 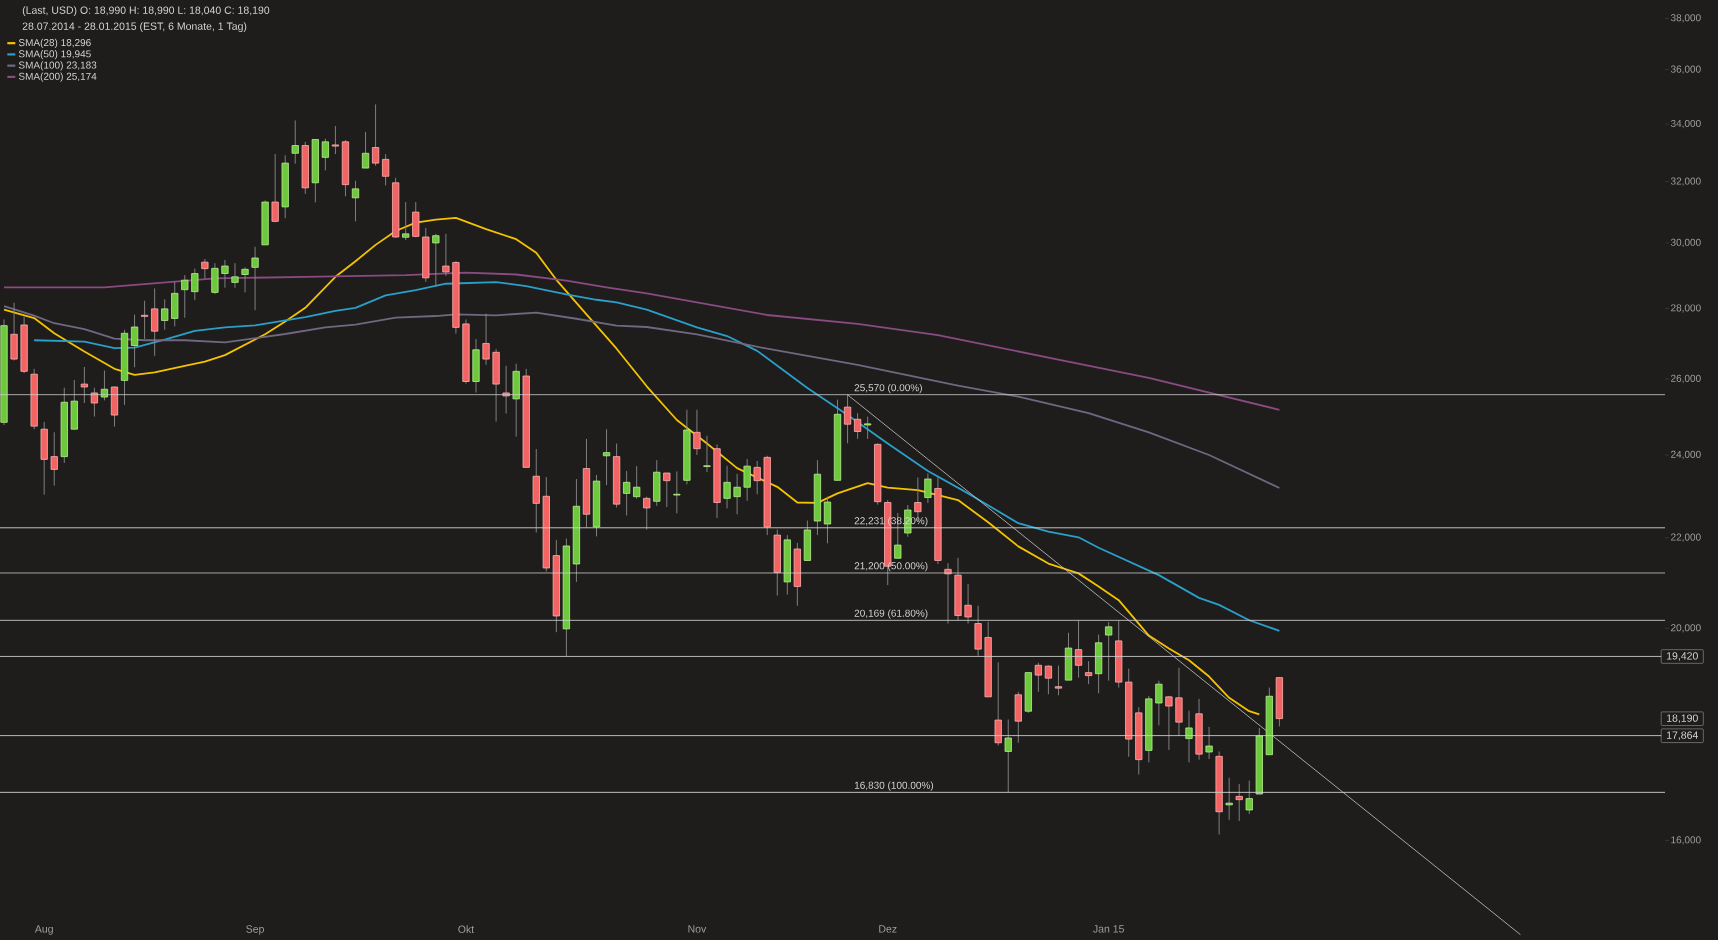 I want to click on legend-label: SMA(28) 18,296, so click(x=54, y=43).